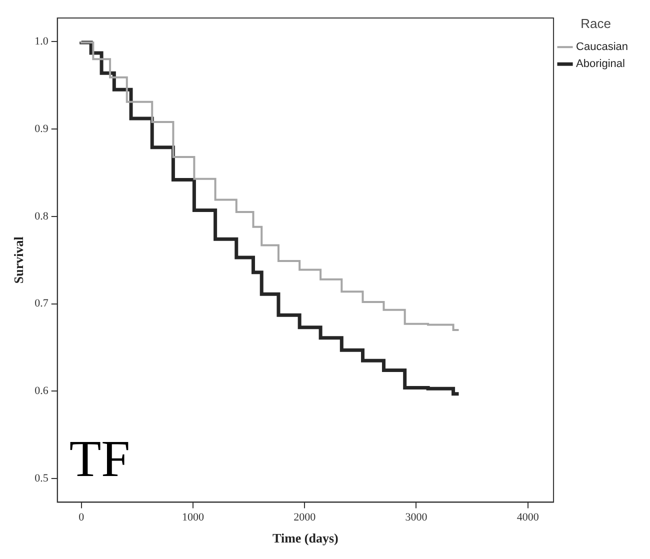 The height and width of the screenshot is (559, 650). I want to click on y-tick-label: 0.9, so click(41, 128).